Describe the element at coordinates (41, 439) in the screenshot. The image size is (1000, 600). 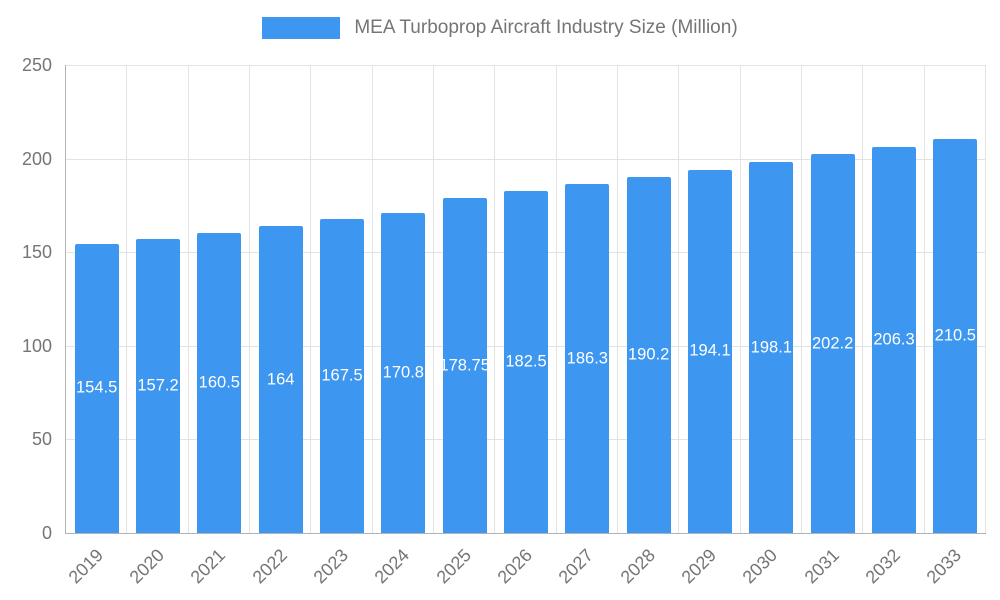
I see `y-axis-tick-label: 50` at that location.